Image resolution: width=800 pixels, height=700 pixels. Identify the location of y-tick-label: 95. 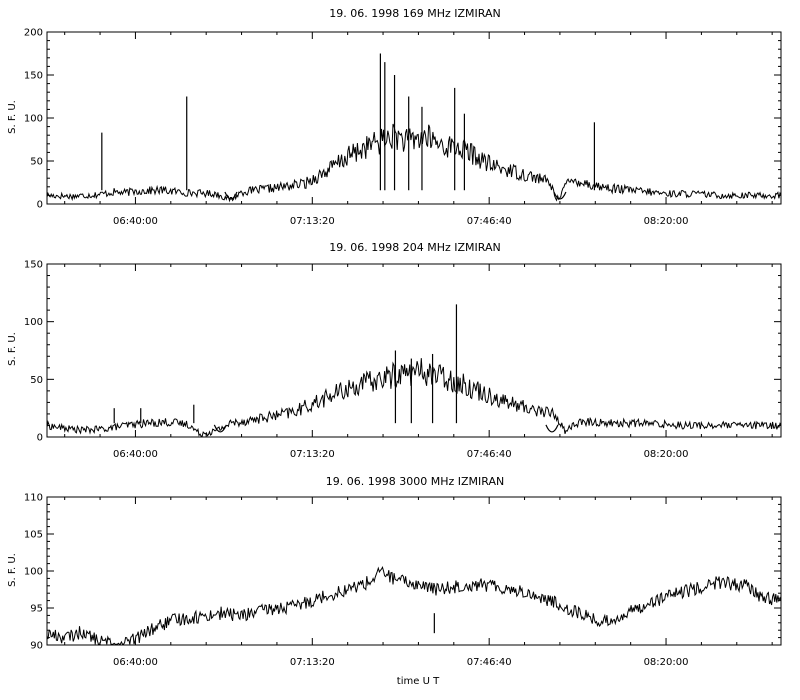
(36, 609).